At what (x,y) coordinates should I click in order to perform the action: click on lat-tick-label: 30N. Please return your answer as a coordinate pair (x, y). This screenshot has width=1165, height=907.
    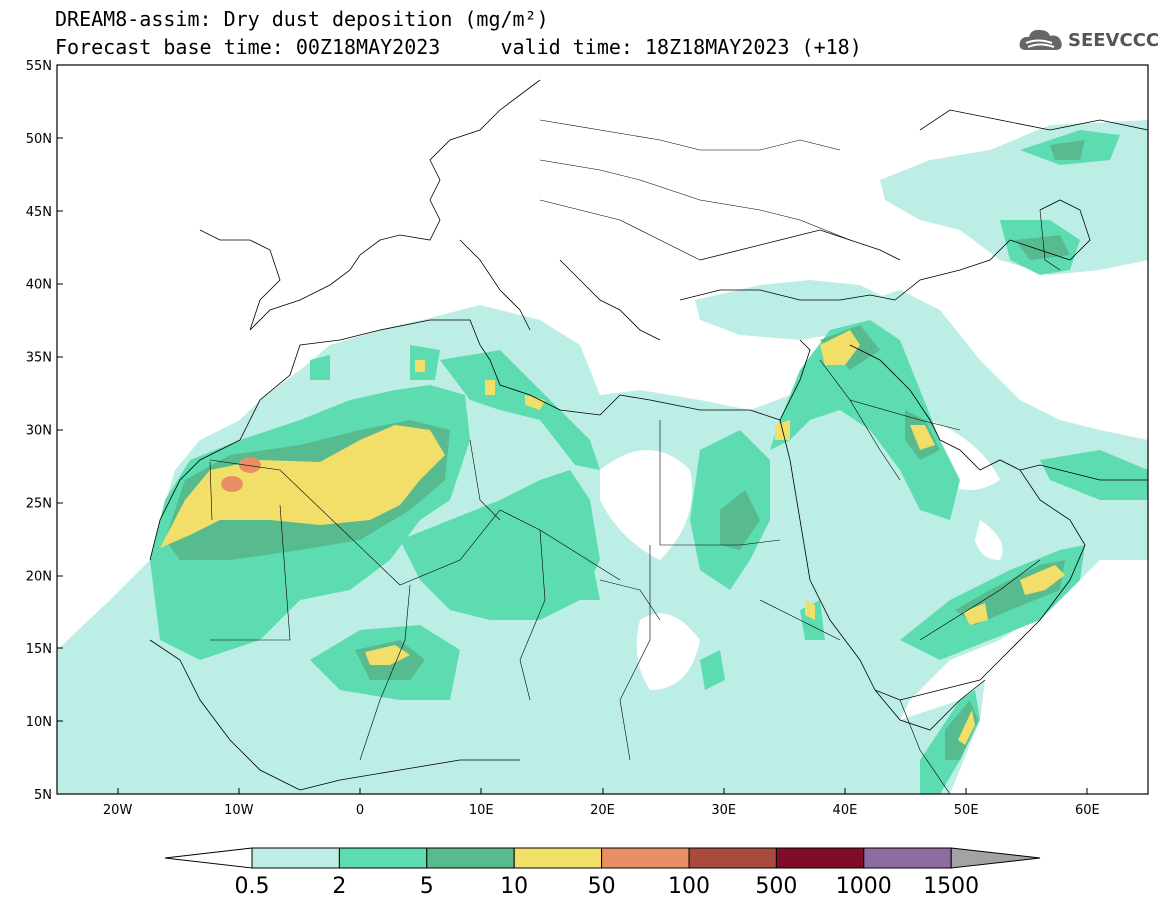
    Looking at the image, I should click on (39, 431).